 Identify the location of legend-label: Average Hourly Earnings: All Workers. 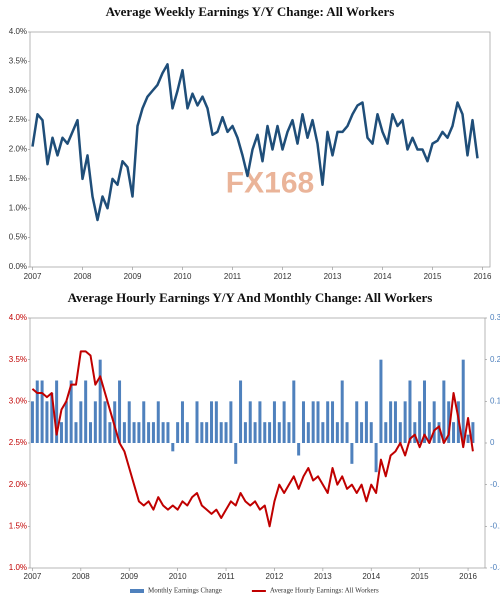
(324, 591).